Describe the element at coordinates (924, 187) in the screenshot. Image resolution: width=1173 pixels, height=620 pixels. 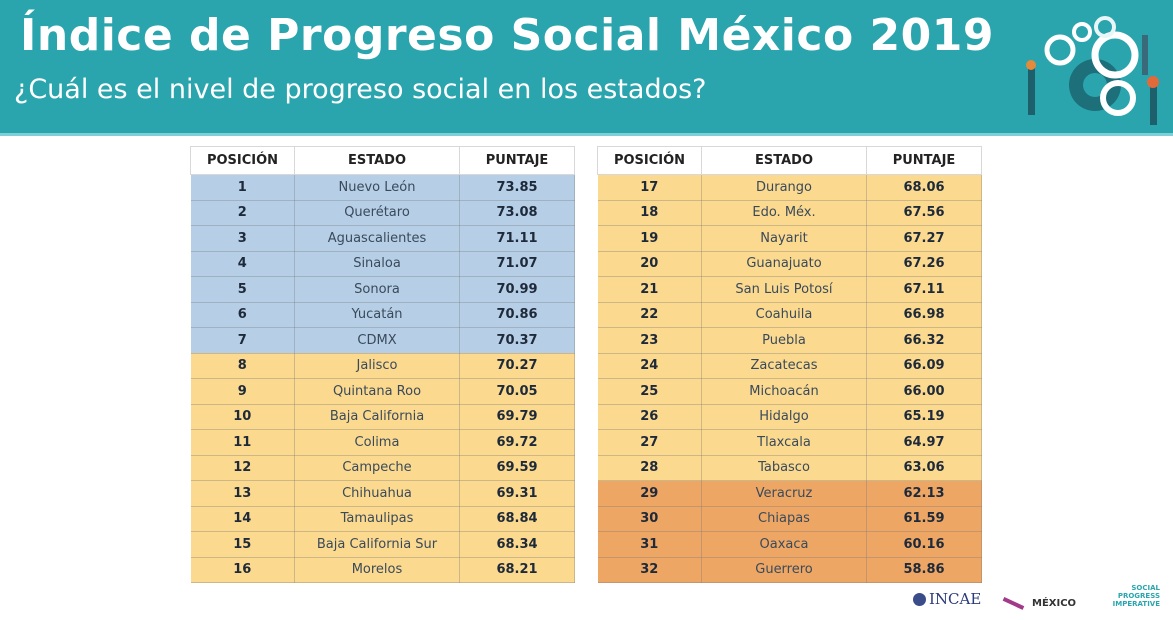
I see `score-cell: 68.06` at that location.